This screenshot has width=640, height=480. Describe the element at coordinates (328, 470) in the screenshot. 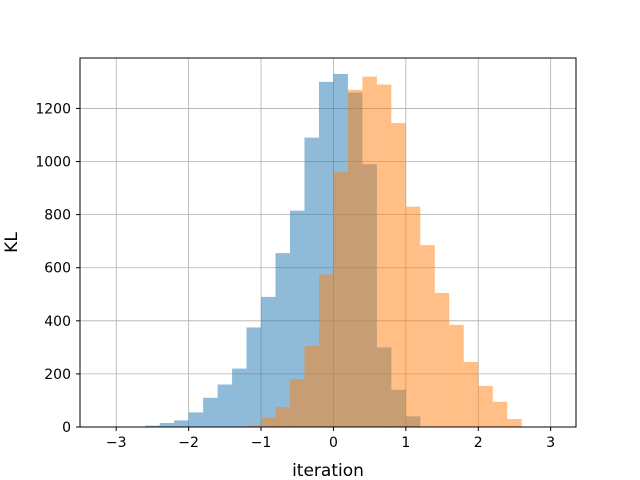

I see `x-axis-label: iteration` at that location.